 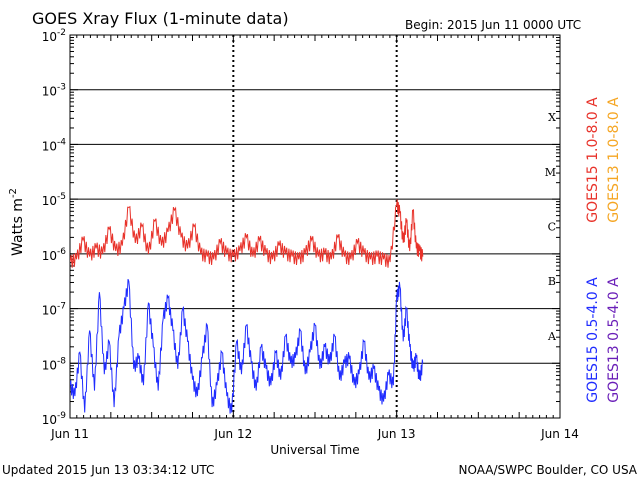 I want to click on y-tick-label: 10⁻⁷, so click(x=54, y=310).